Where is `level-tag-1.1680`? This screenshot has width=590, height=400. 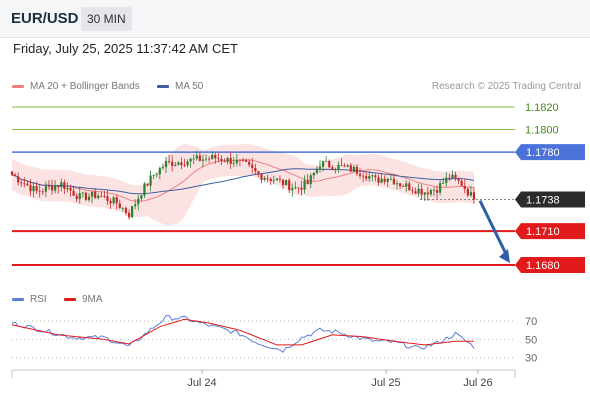
level-tag-1.1680 is located at coordinates (550, 265).